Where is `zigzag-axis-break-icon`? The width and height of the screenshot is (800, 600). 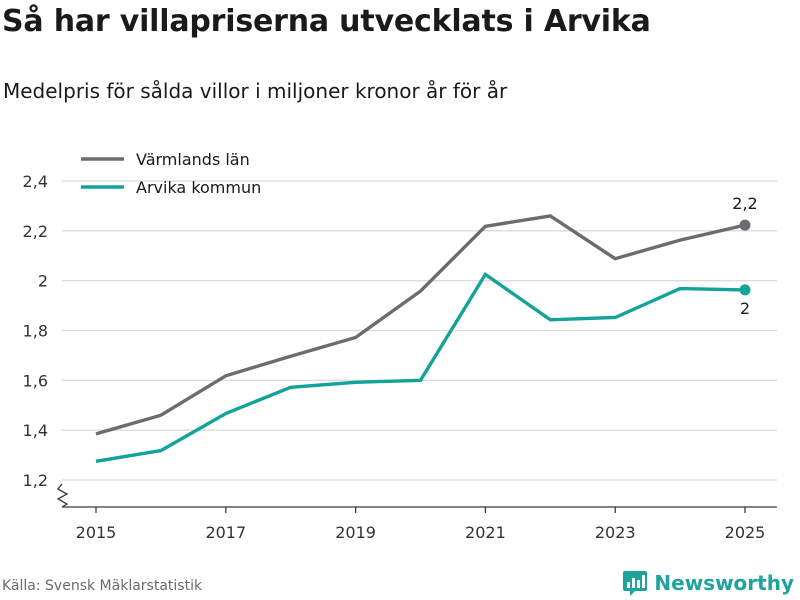 zigzag-axis-break-icon is located at coordinates (62, 495).